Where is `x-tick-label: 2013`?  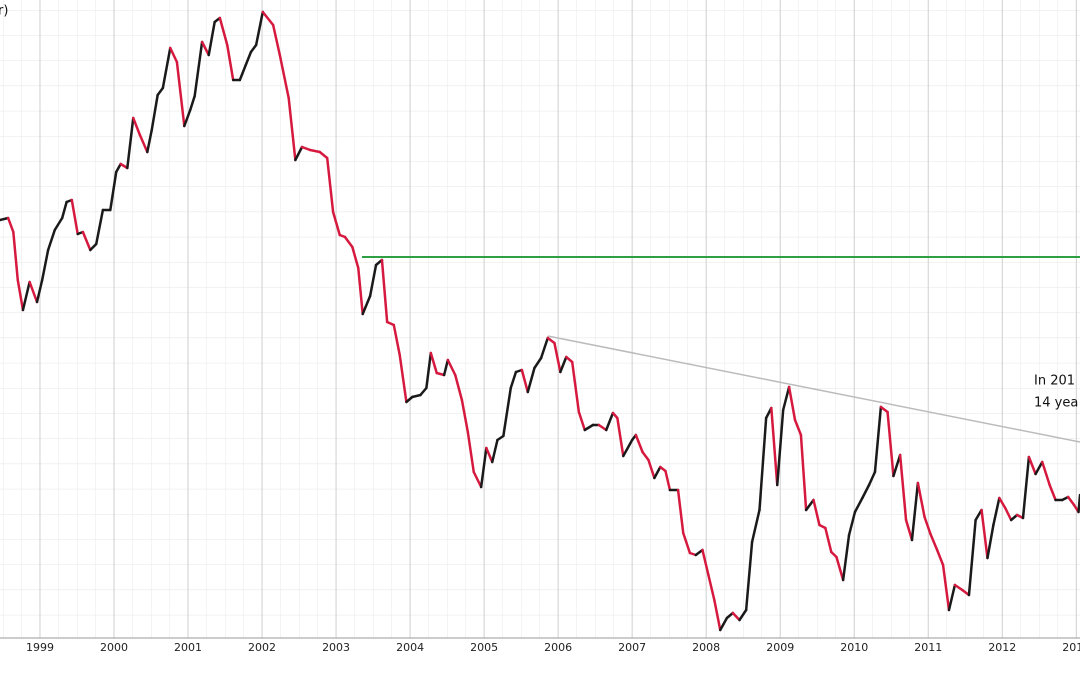 x-tick-label: 2013 is located at coordinates (1071, 647).